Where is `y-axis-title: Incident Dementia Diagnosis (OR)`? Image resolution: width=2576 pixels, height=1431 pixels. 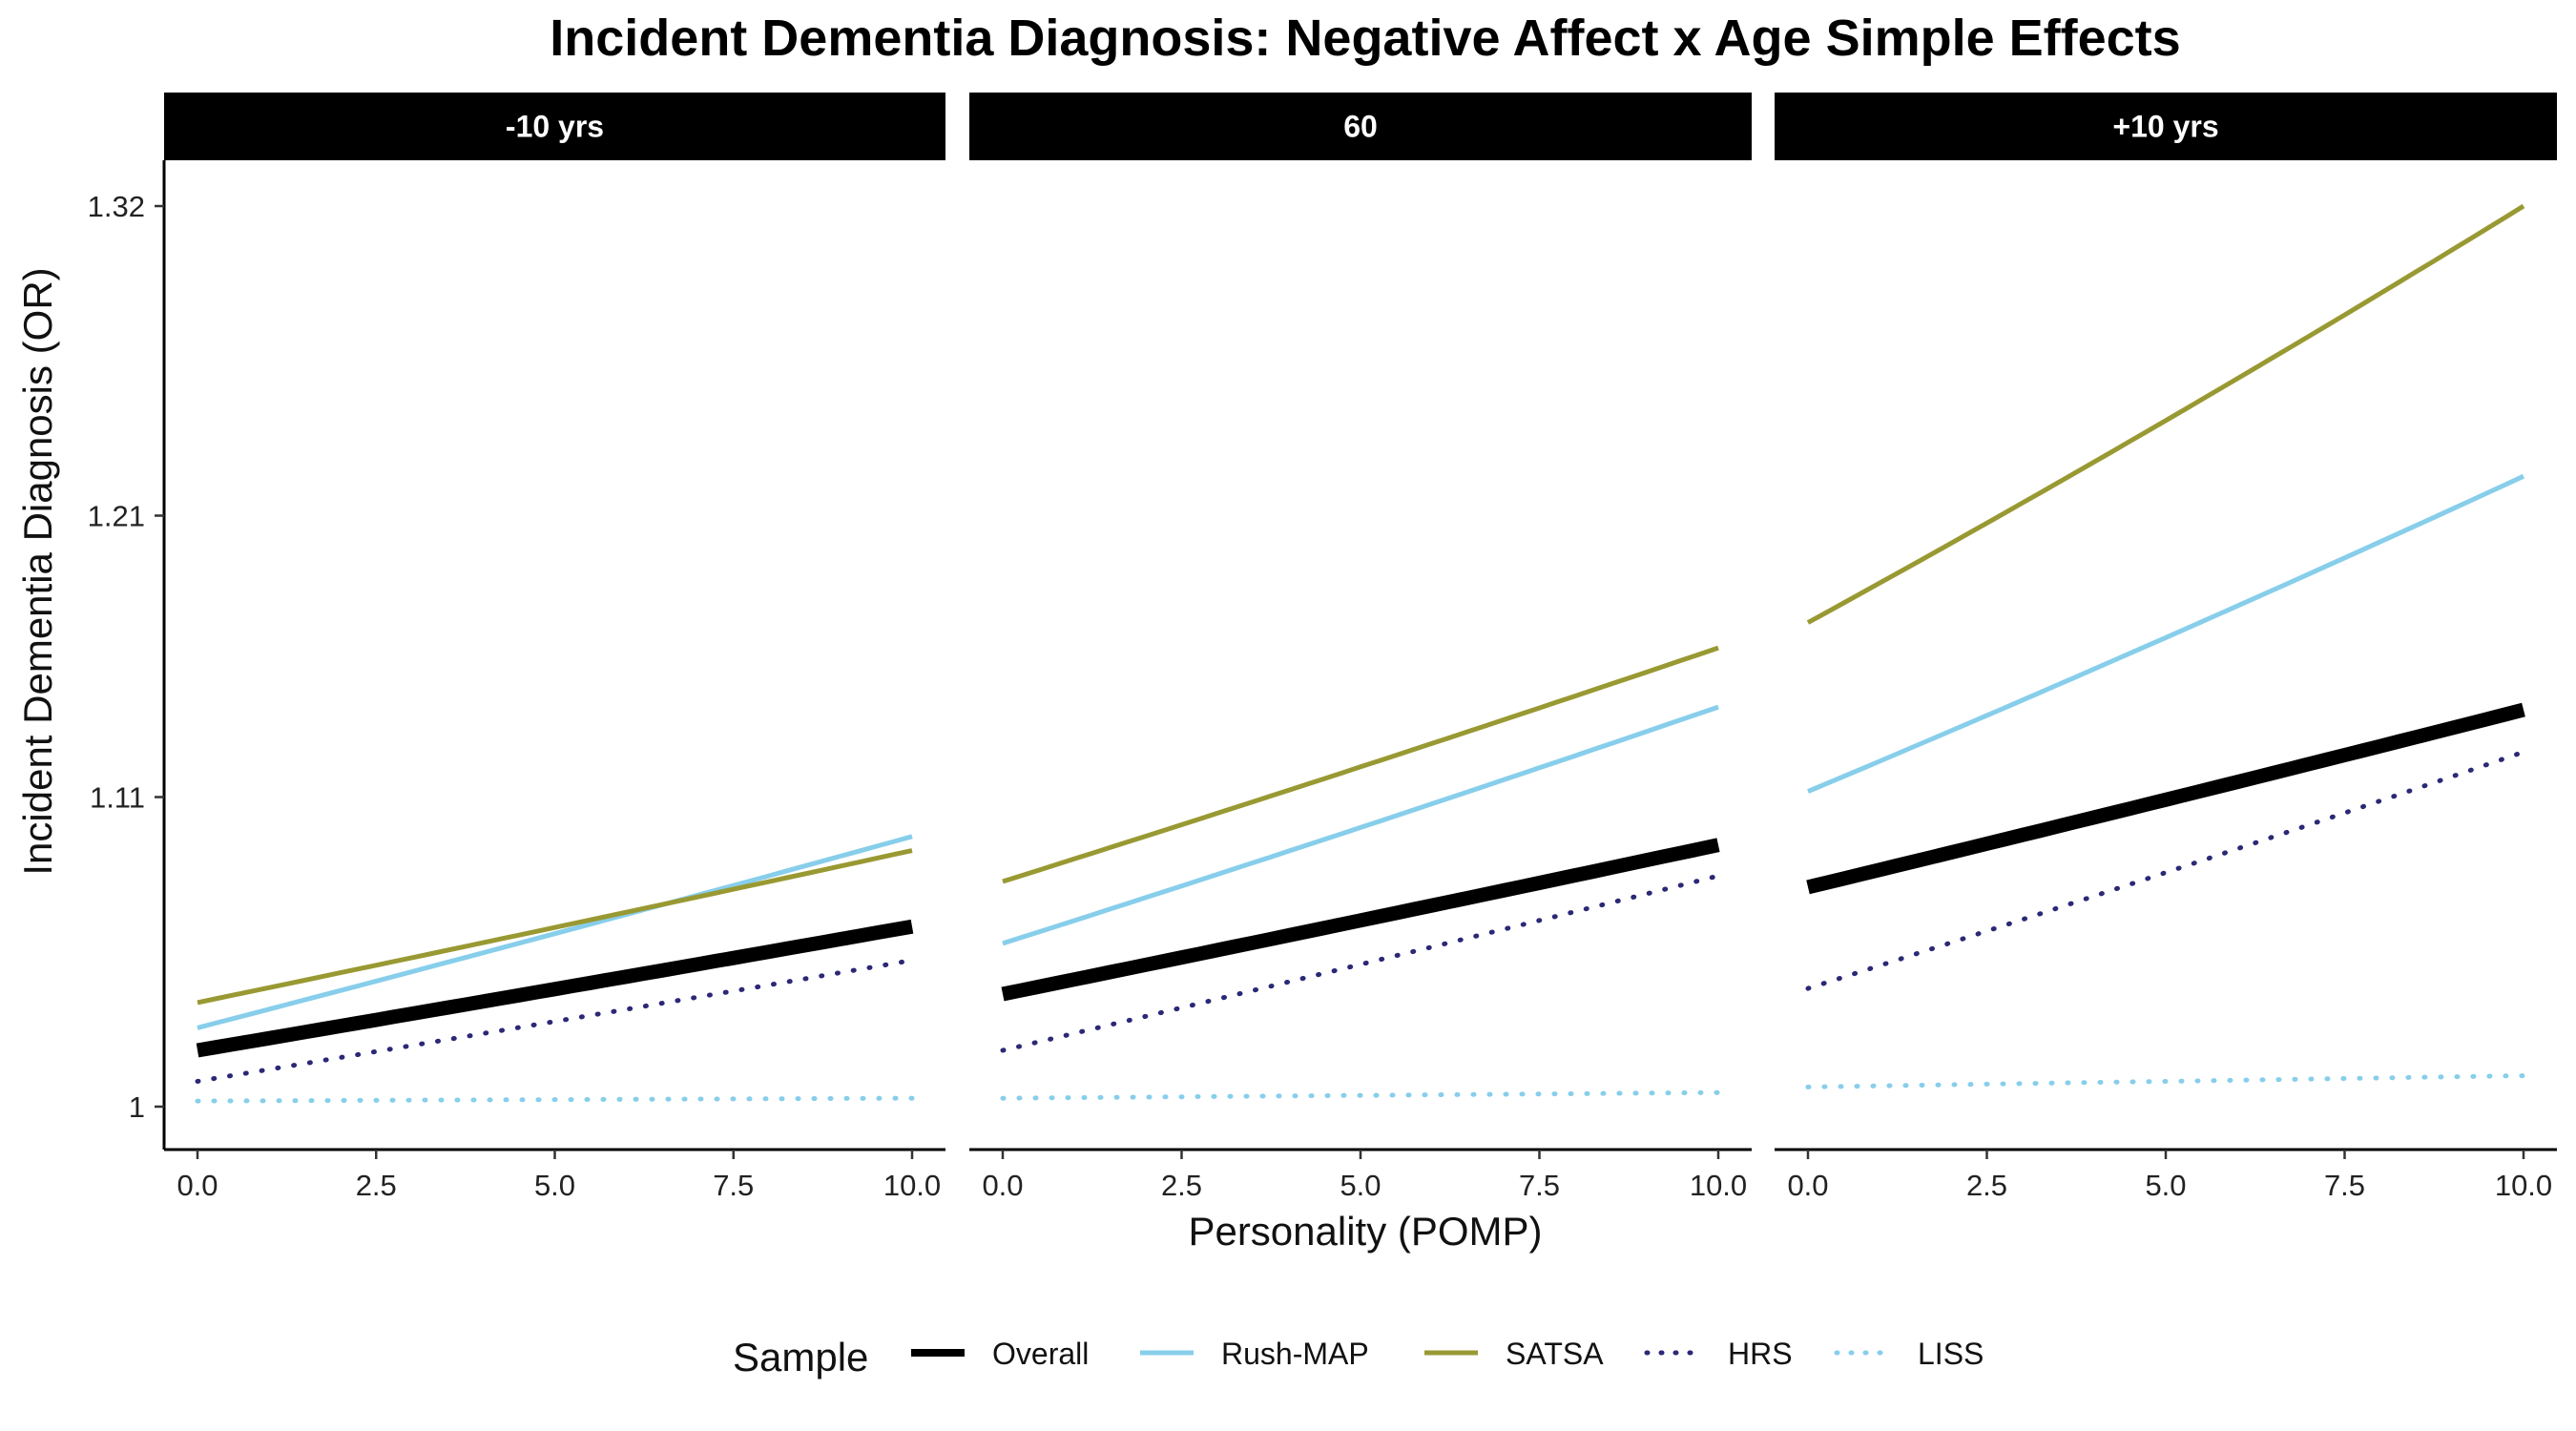 y-axis-title: Incident Dementia Diagnosis (OR) is located at coordinates (37, 571).